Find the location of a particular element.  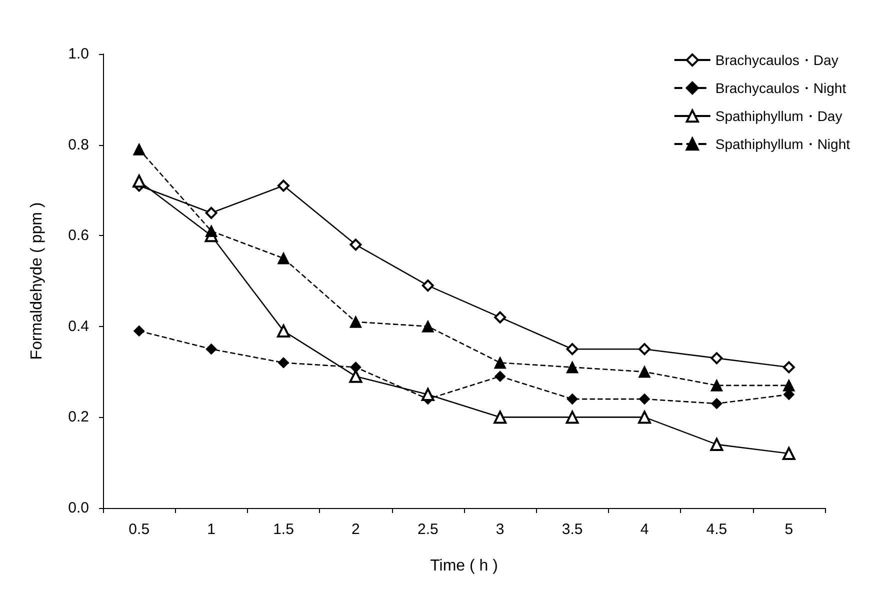

legend-label: Brachycaulos・Night is located at coordinates (780, 88).